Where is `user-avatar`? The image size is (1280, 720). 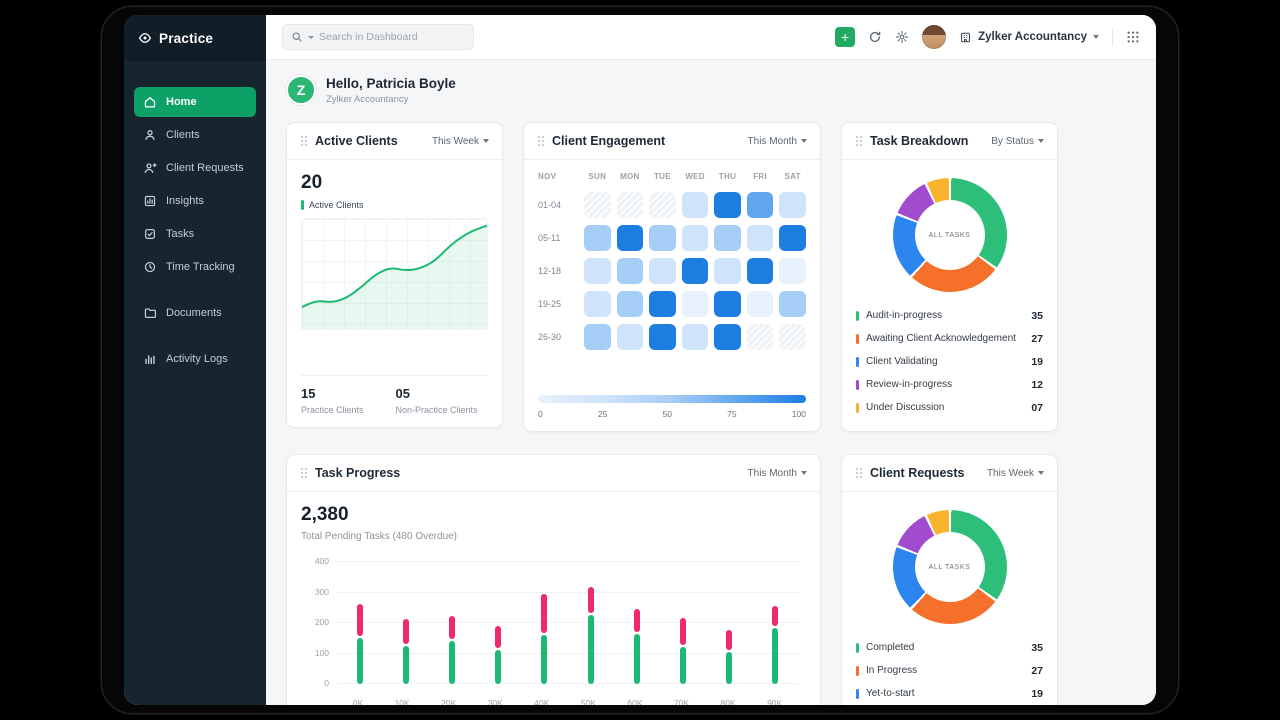 user-avatar is located at coordinates (934, 37).